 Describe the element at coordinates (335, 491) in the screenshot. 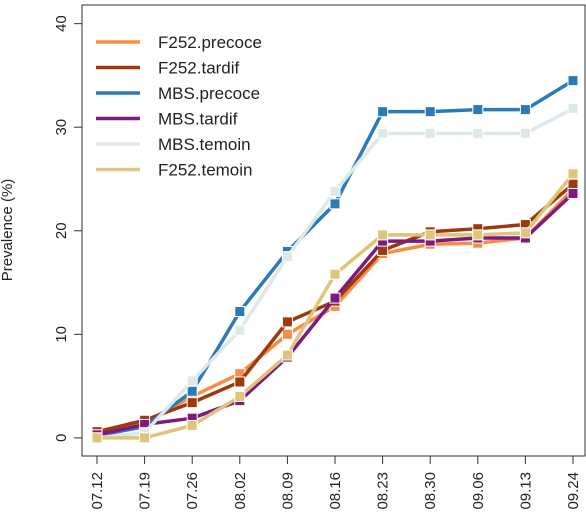

I see `x-tick-label: 08.16` at that location.